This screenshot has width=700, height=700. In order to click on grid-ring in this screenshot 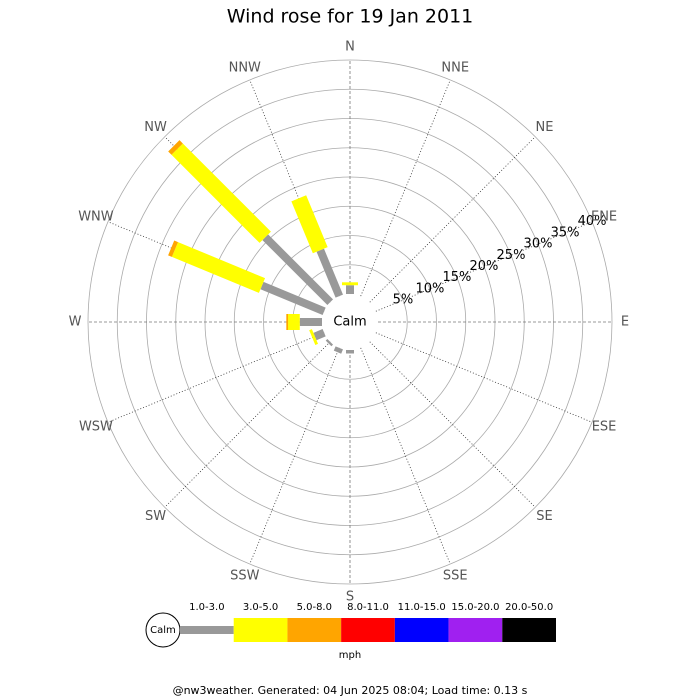, I will do `click(350, 322)`.